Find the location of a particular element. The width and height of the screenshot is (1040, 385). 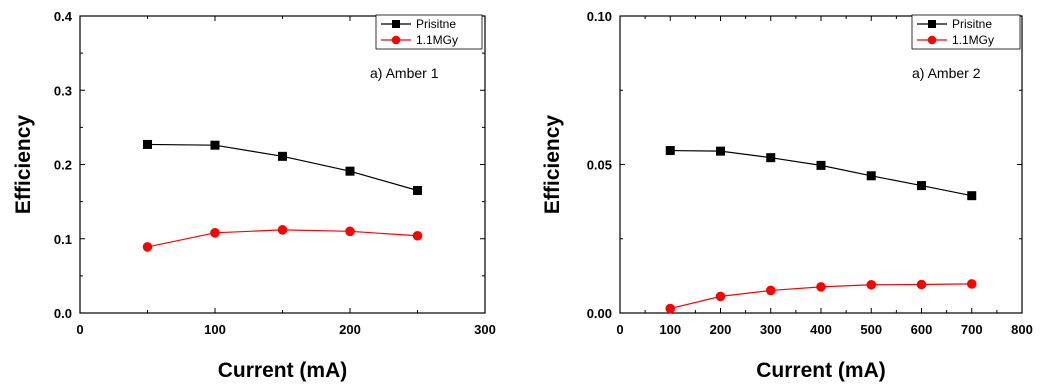

y-tick-label: 0.0 is located at coordinates (63, 313).